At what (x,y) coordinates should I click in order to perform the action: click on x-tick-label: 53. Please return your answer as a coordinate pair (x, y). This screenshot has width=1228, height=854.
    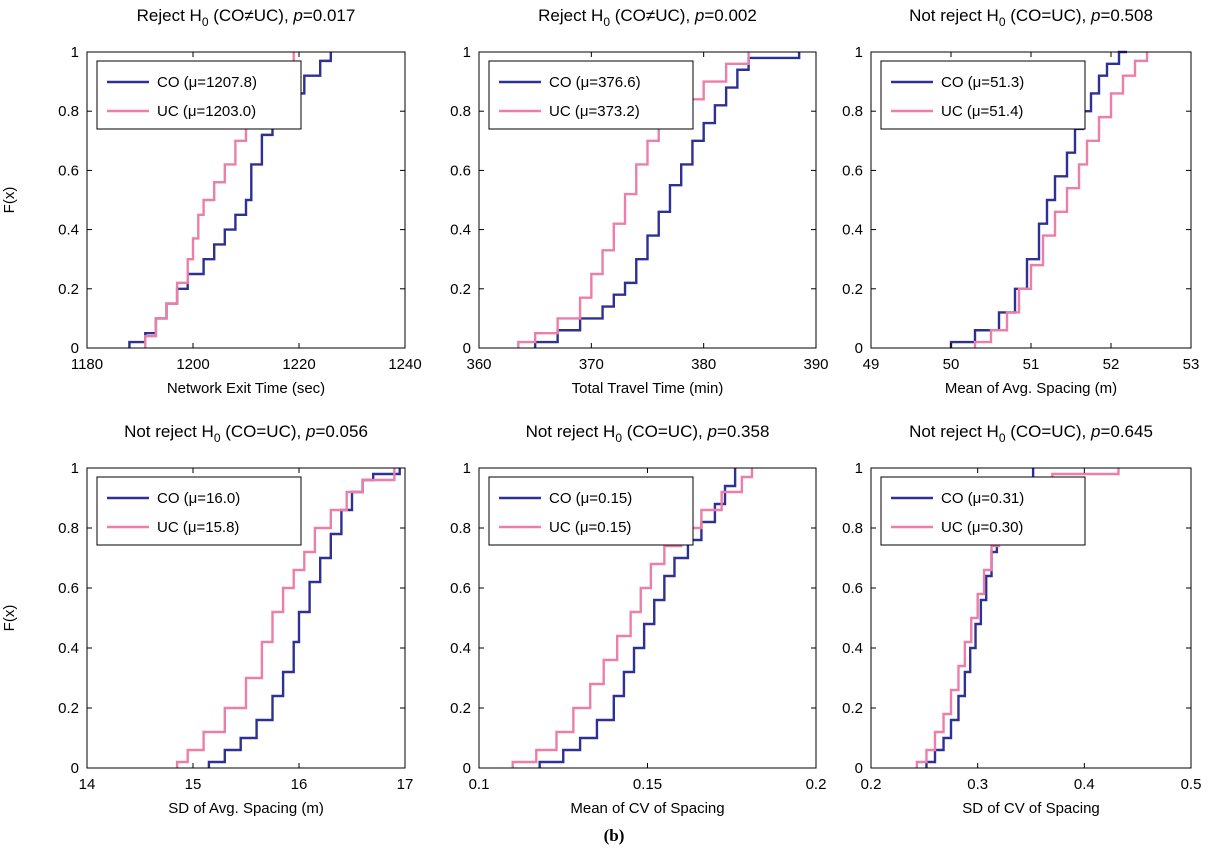
    Looking at the image, I should click on (1191, 364).